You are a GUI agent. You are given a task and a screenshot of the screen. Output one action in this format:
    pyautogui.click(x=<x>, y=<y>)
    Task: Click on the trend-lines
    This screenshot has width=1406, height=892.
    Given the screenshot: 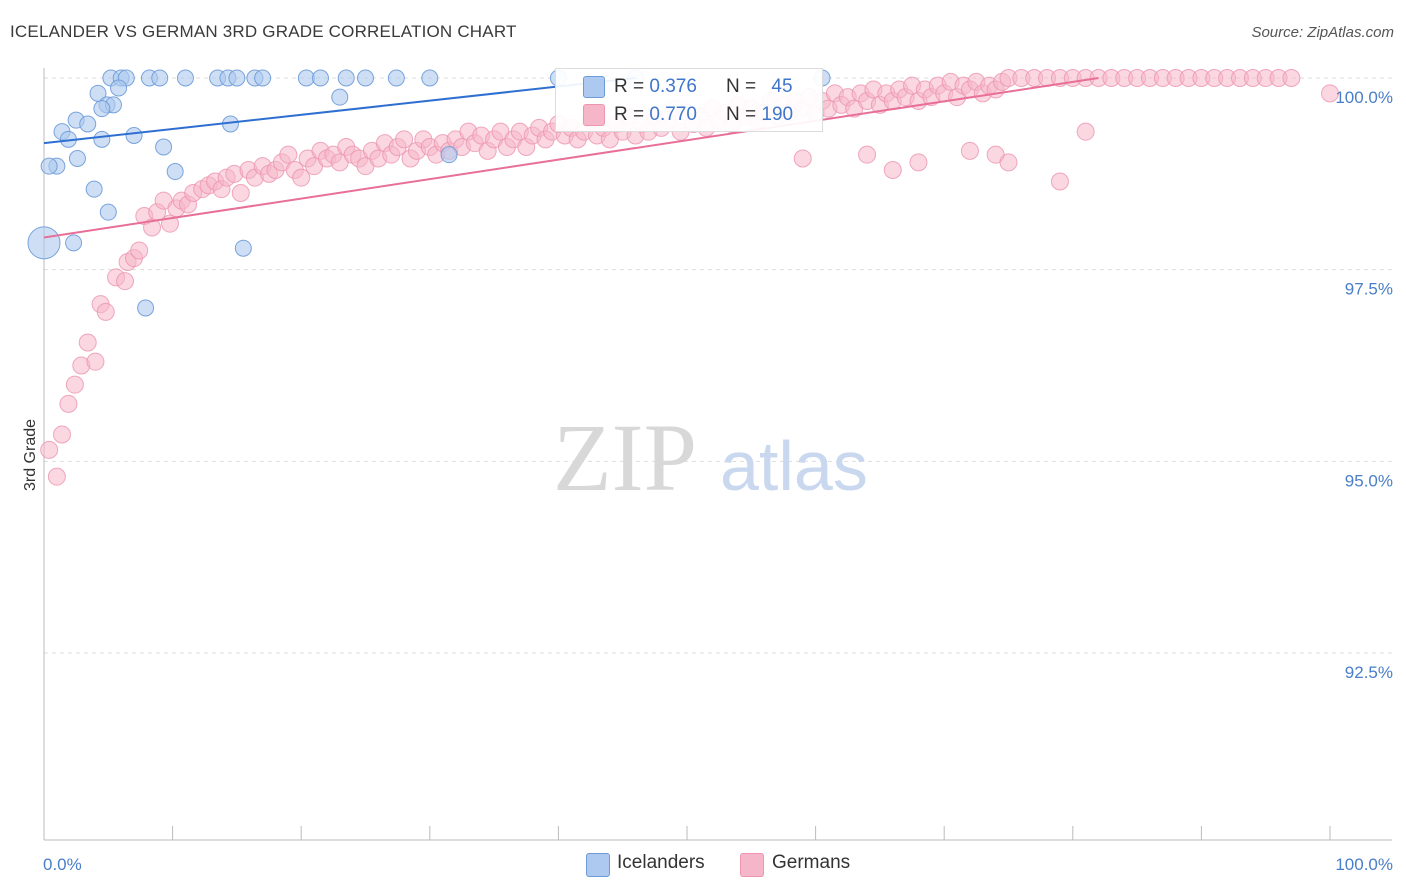 What is the action you would take?
    pyautogui.click(x=571, y=158)
    